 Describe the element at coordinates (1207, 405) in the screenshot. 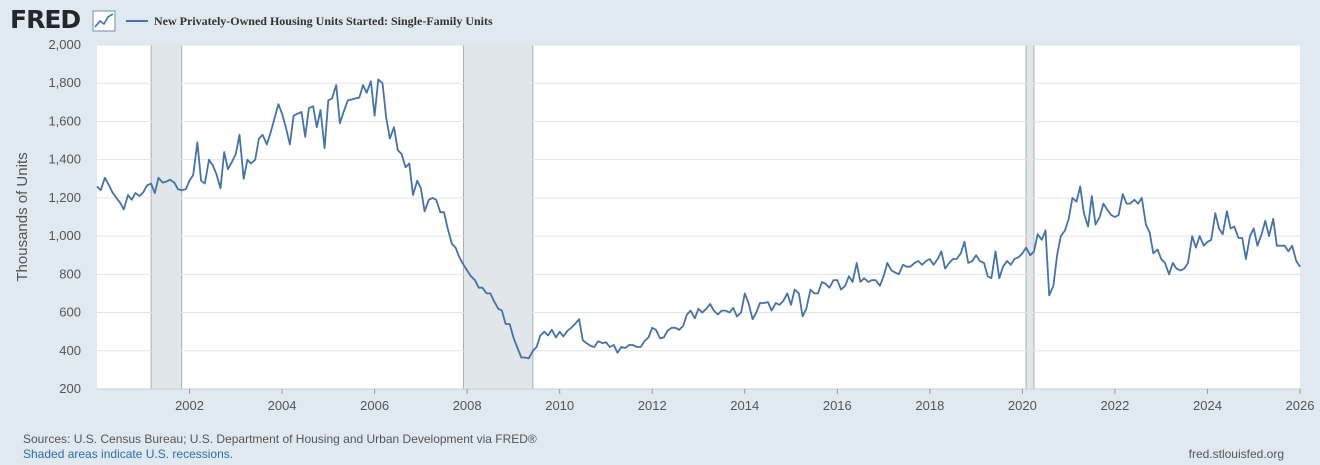

I see `x-tick-label: 2024` at that location.